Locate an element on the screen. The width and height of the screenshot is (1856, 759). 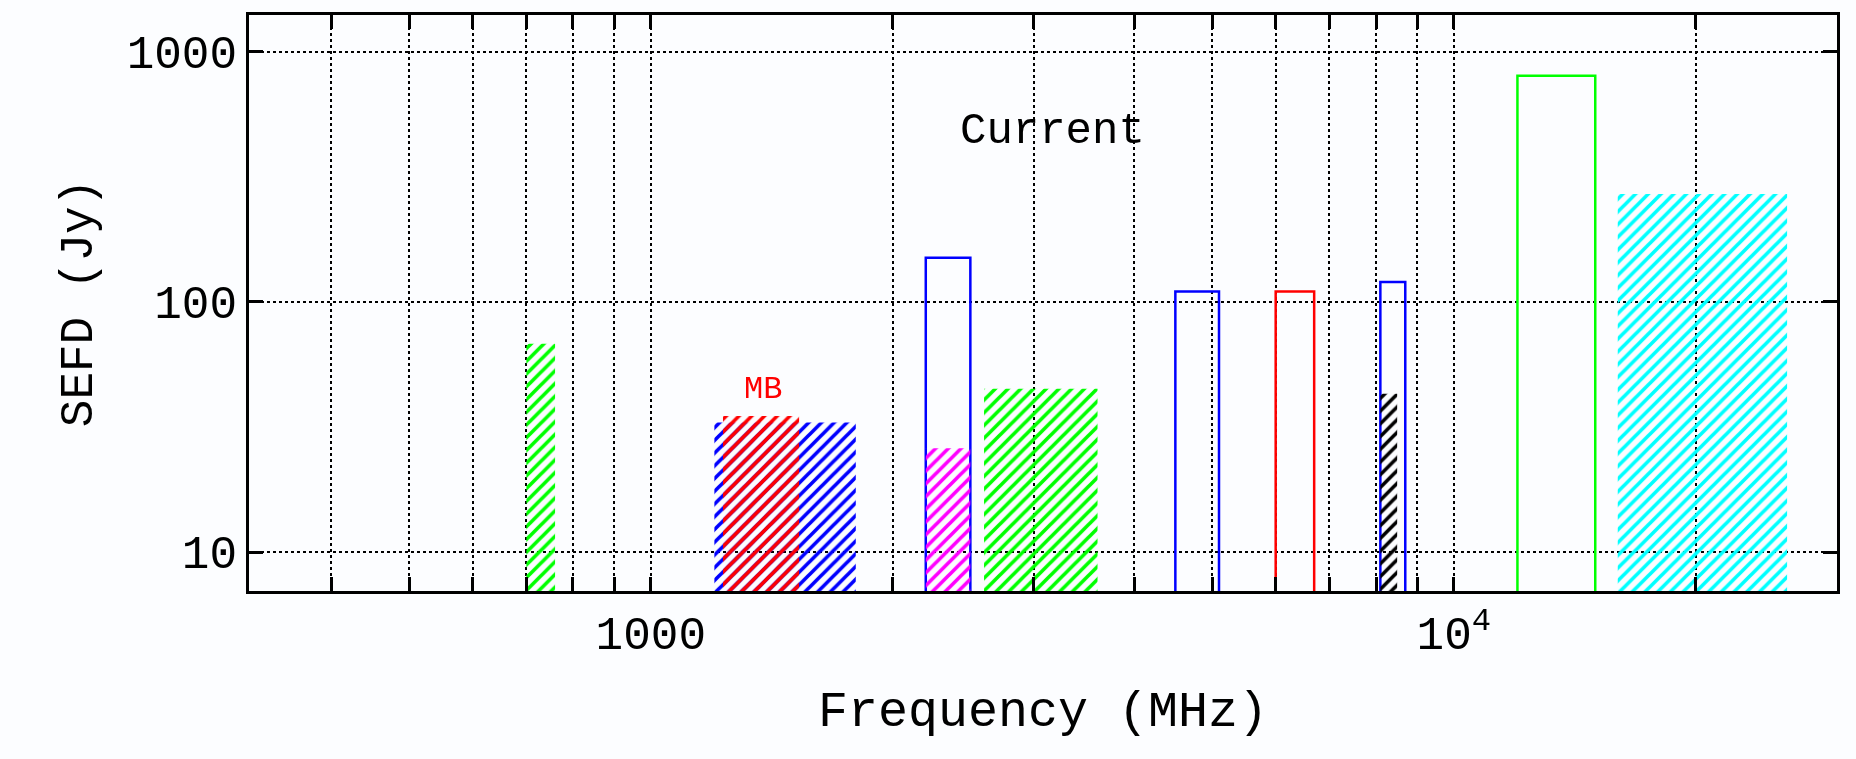
annotation: MB is located at coordinates (763, 389).